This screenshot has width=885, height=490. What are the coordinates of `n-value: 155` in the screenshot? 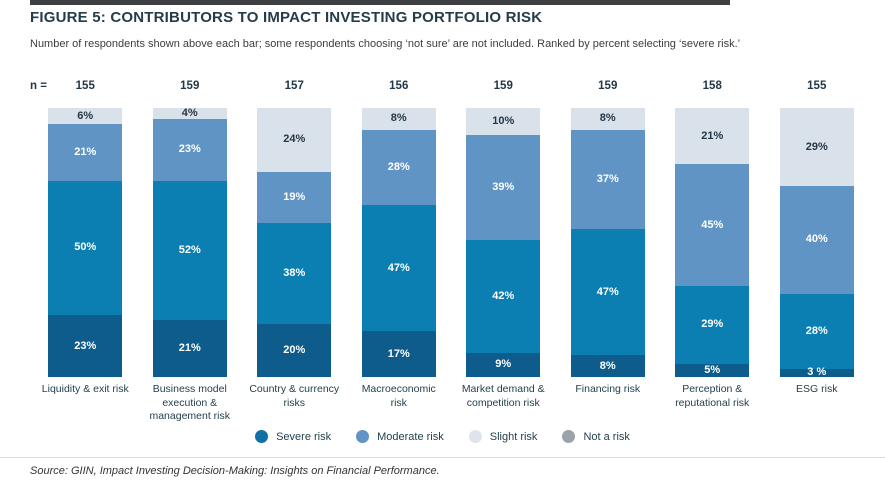 It's located at (85, 86).